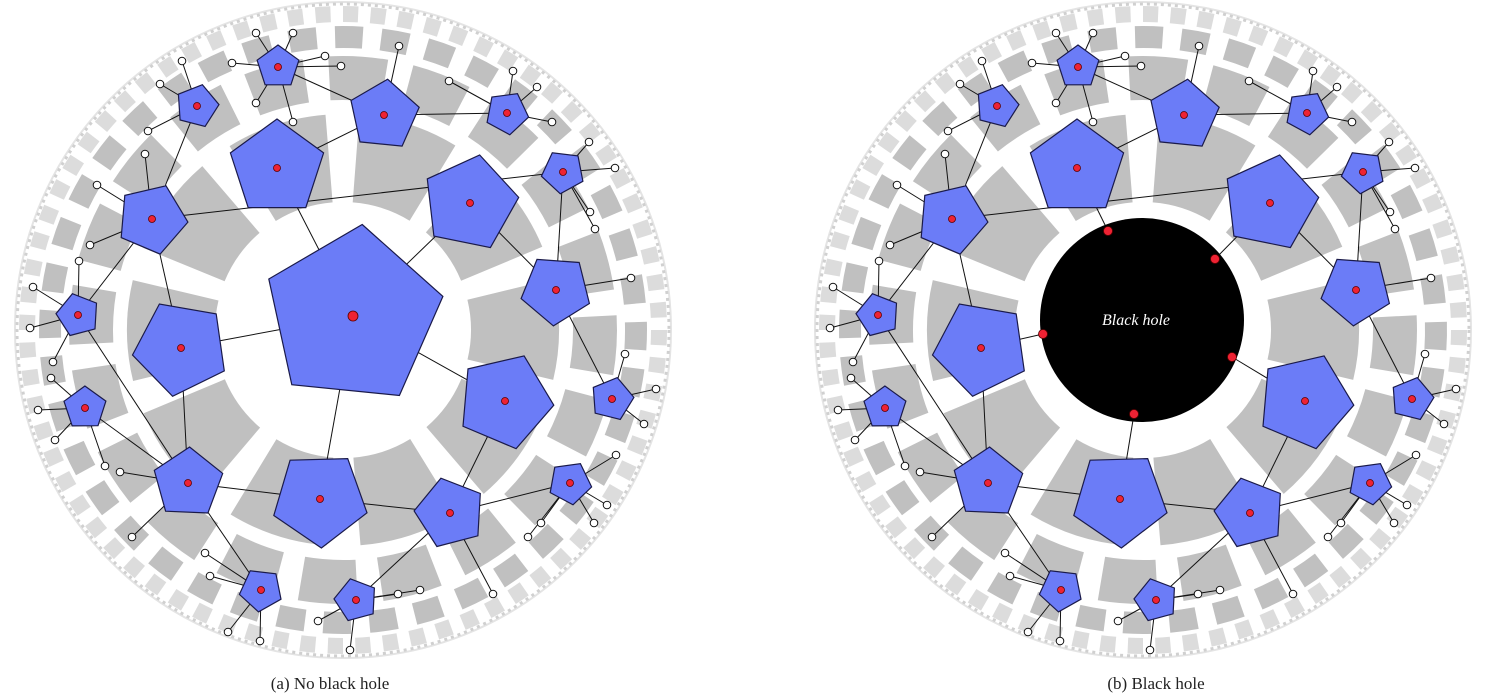  Describe the element at coordinates (133, 399) in the screenshot. I see `edge-a` at that location.